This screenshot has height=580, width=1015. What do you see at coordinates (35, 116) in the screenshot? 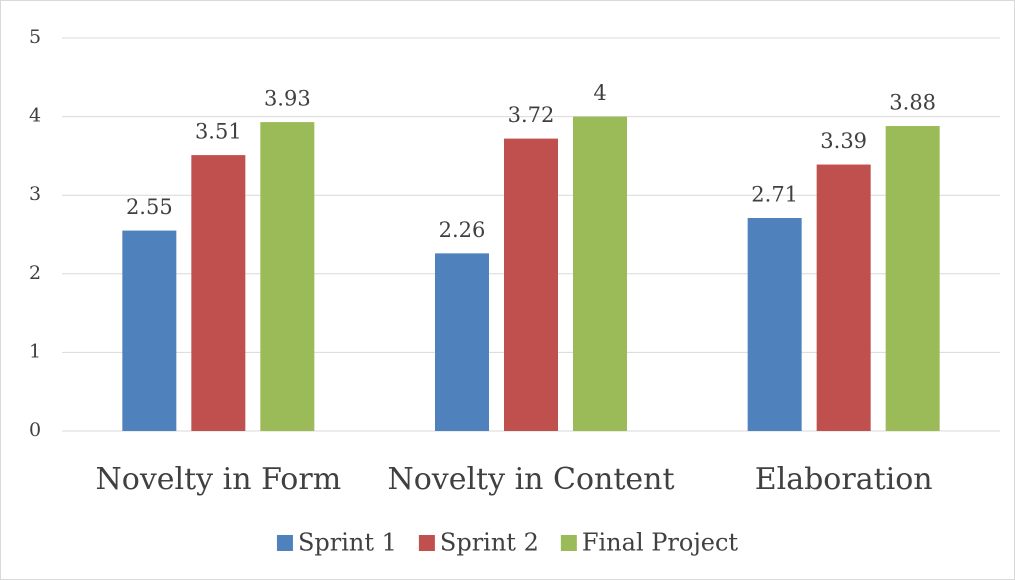
I see `y-tick-label: 4` at bounding box center [35, 116].